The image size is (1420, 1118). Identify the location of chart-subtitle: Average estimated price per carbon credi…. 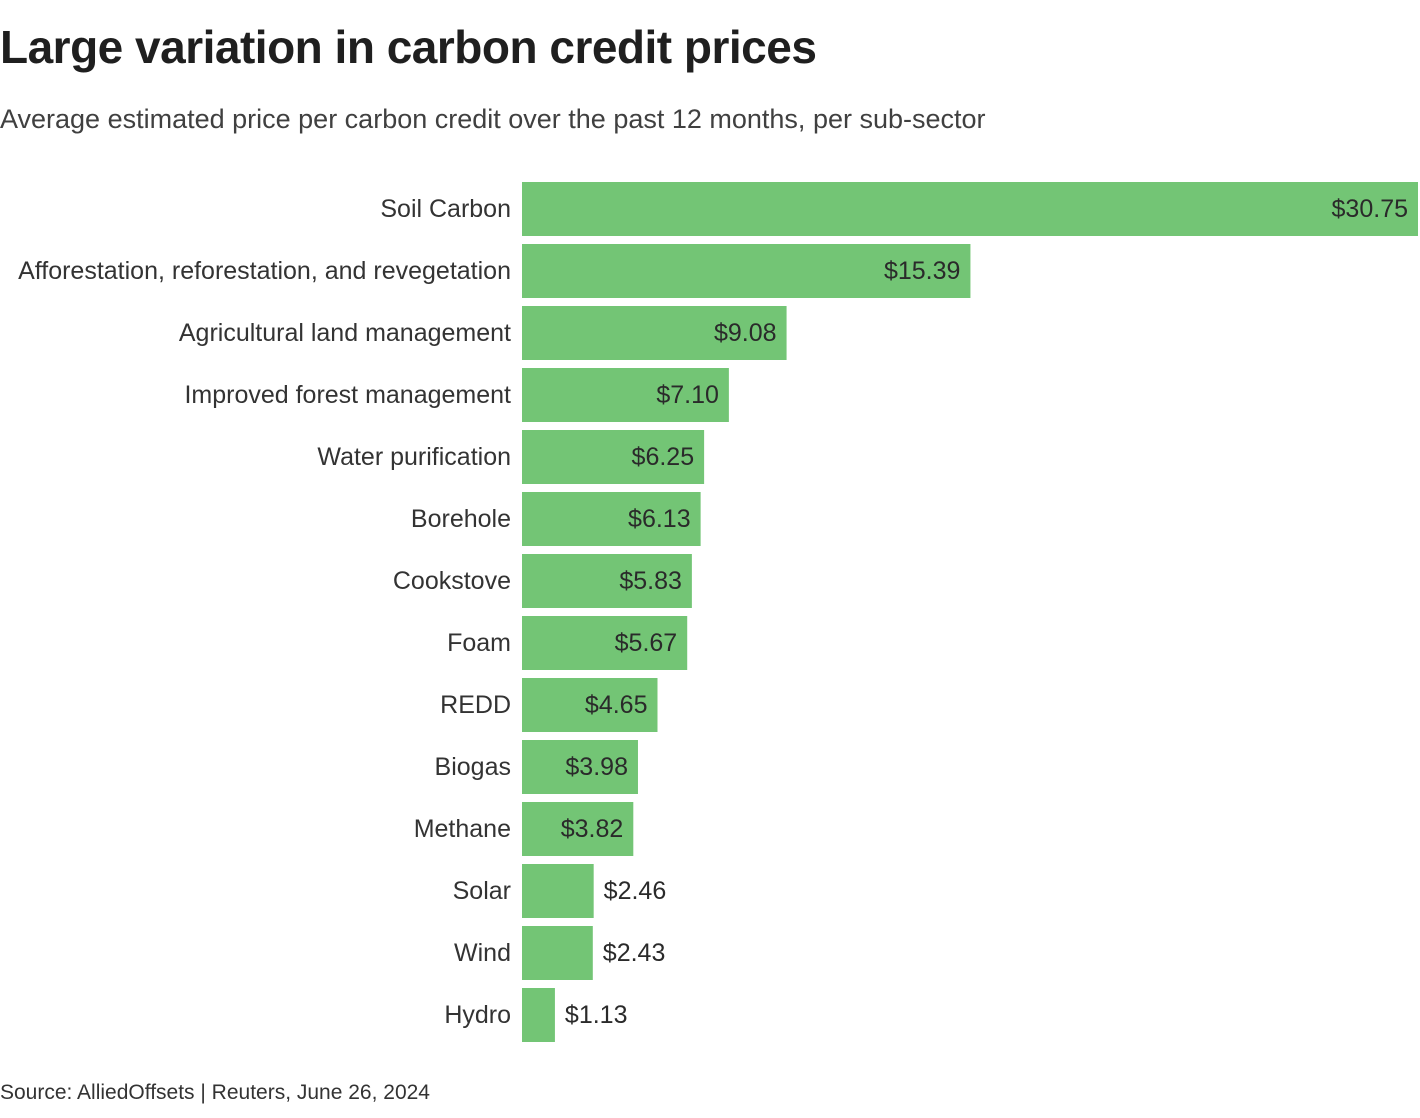
(493, 119).